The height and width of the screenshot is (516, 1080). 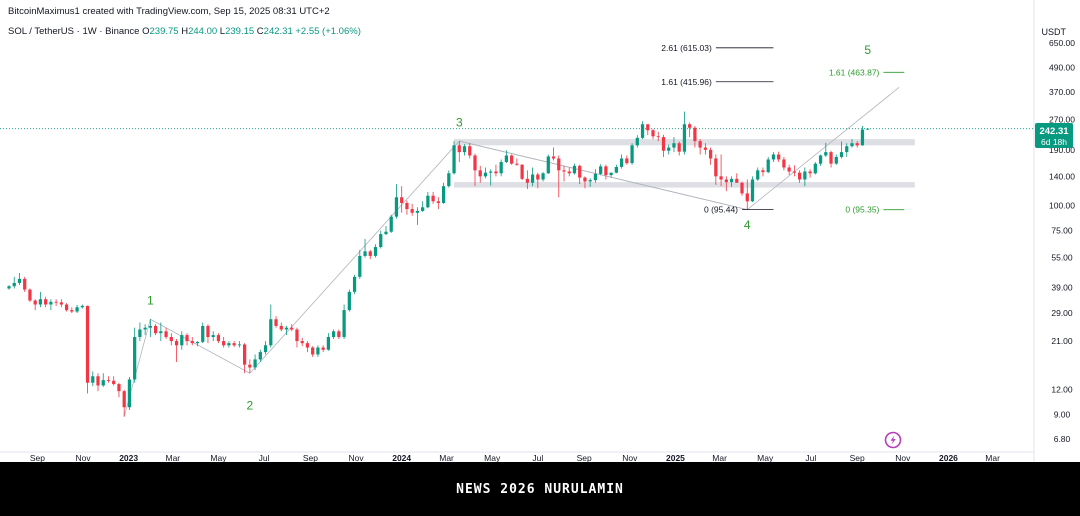 I want to click on fib-level: 0 (95.35), so click(x=875, y=210).